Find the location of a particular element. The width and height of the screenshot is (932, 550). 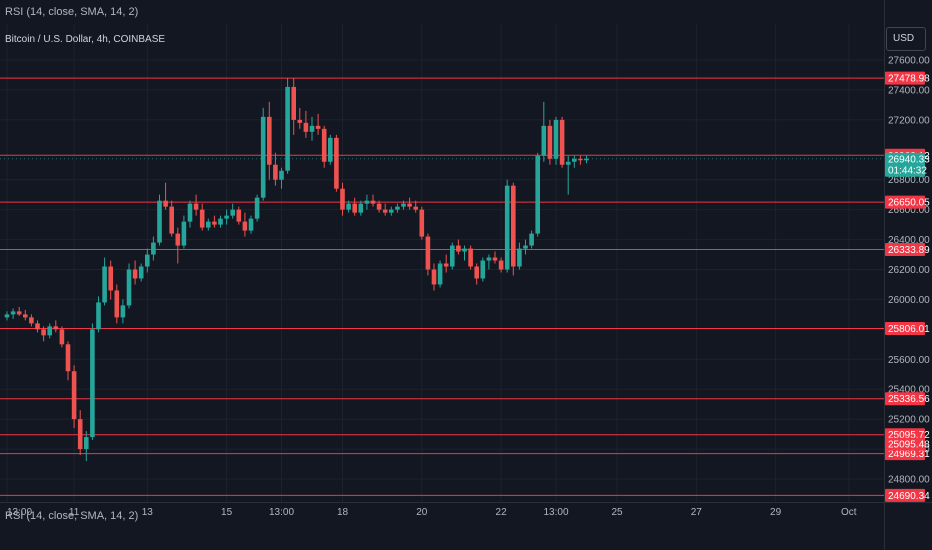

level-tag-label: 26650.05 is located at coordinates (909, 203).